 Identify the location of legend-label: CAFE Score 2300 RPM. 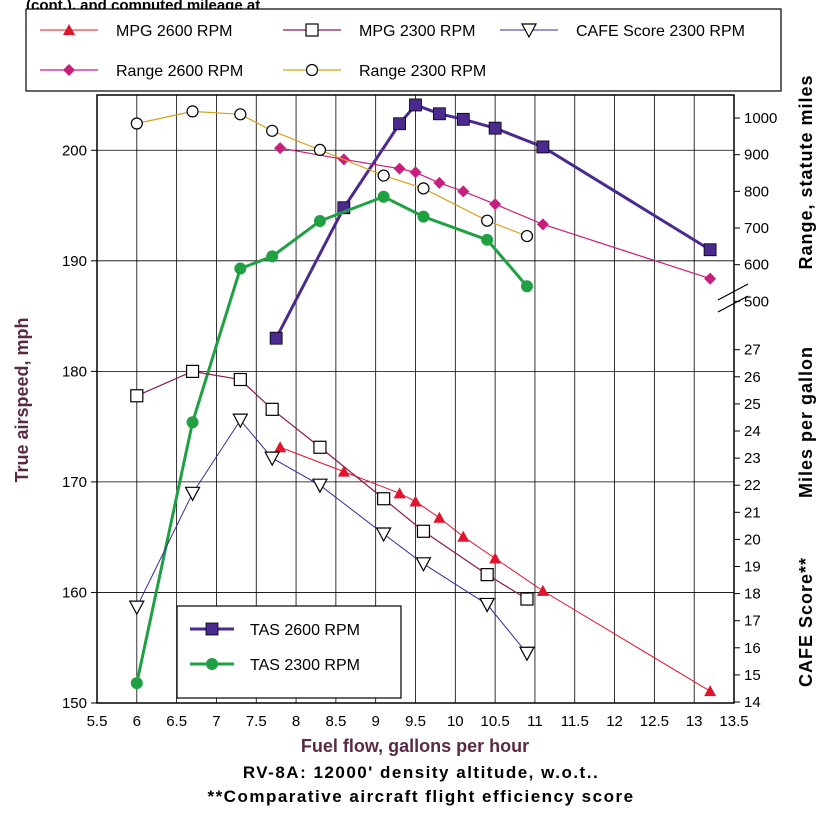
(660, 31).